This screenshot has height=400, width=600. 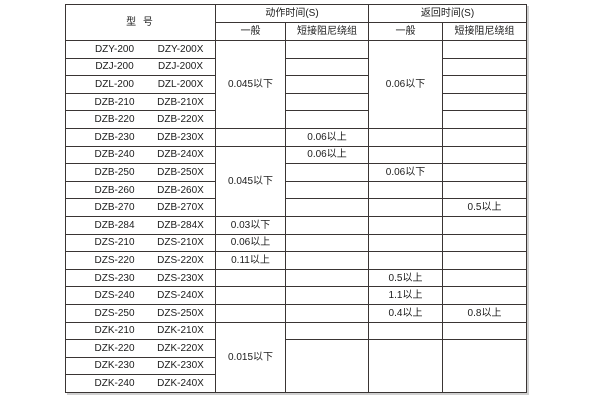 I want to click on model-base: DZJ-200, so click(x=114, y=67).